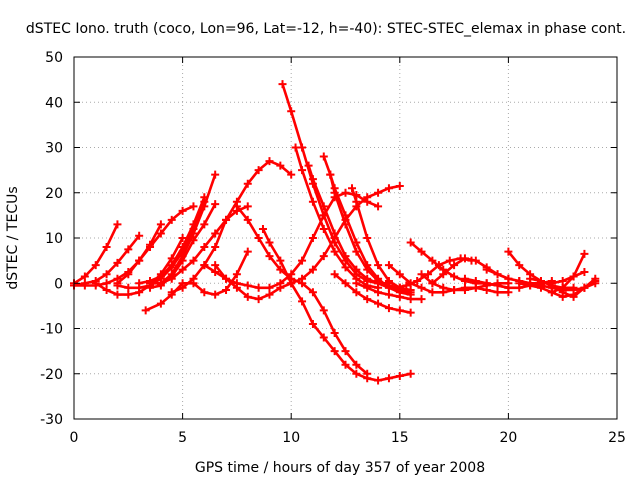  Describe the element at coordinates (13, 237) in the screenshot. I see `y-axis-label: dSTEC / TECUs` at that location.